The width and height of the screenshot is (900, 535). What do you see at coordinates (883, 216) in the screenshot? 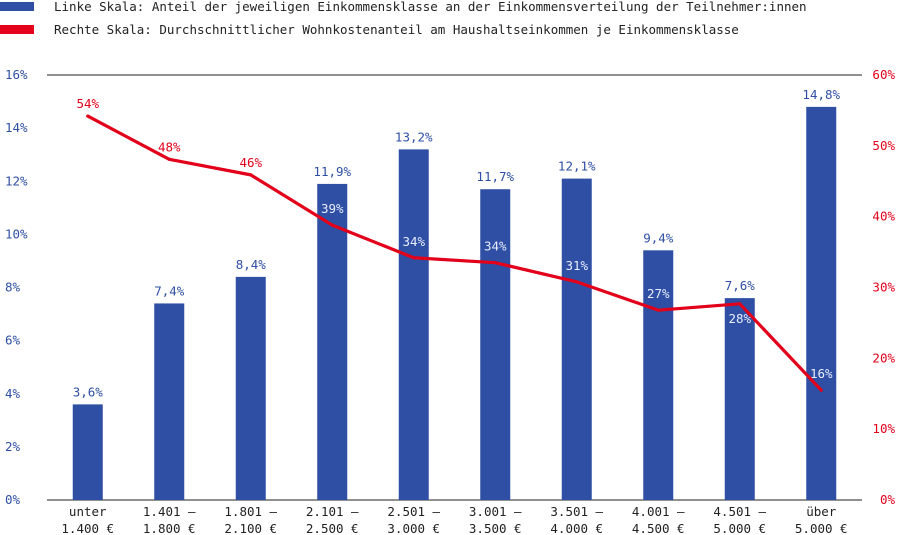
I see `y-right-tick-label: 40%` at bounding box center [883, 216].